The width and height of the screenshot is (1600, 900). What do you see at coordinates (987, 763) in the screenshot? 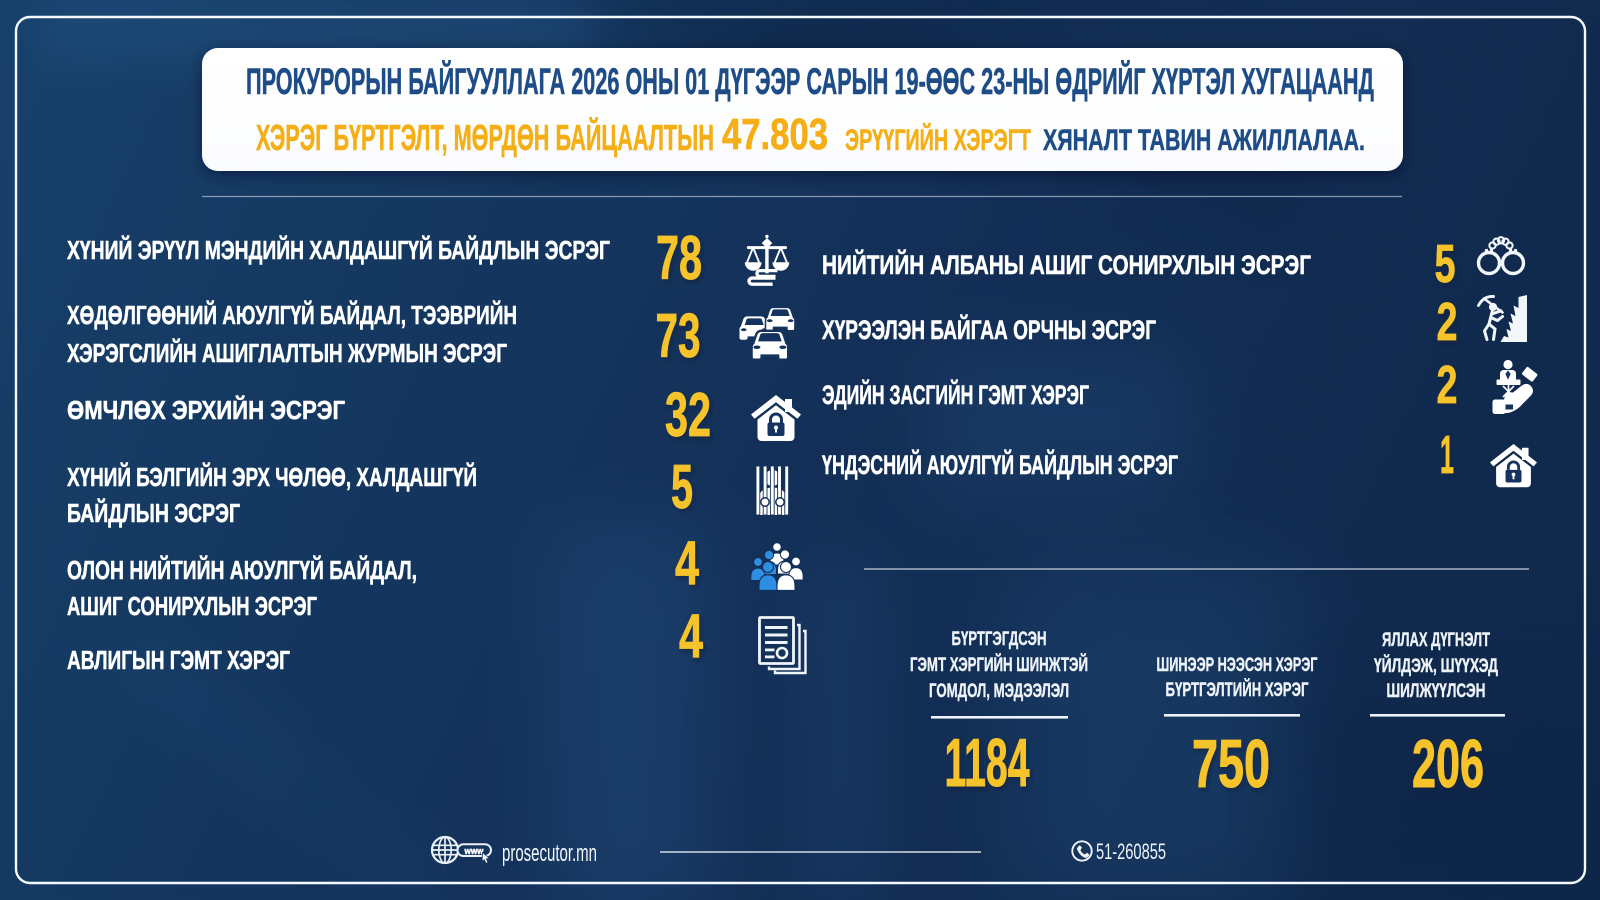
I see `svg-text: 1184` at bounding box center [987, 763].